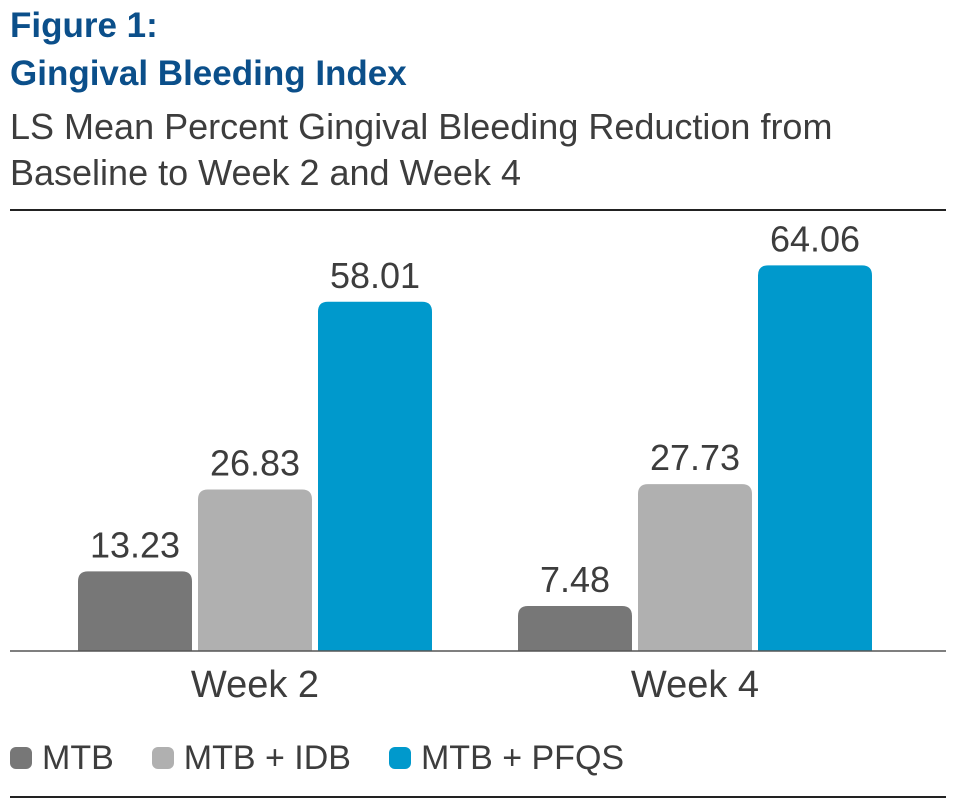 The image size is (964, 806). I want to click on data-label: 26.83, so click(255, 462).